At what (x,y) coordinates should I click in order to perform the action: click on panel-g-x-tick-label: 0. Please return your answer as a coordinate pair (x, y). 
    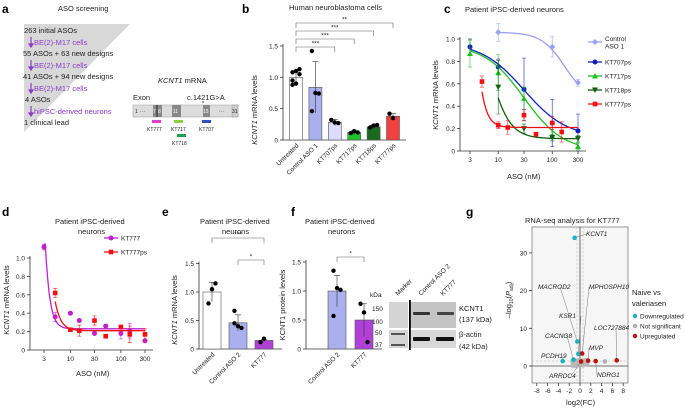
    Looking at the image, I should click on (580, 391).